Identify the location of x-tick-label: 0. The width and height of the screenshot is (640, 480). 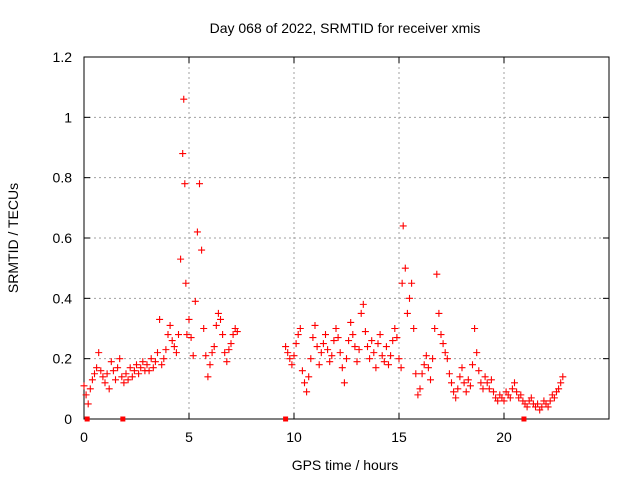
(84, 437).